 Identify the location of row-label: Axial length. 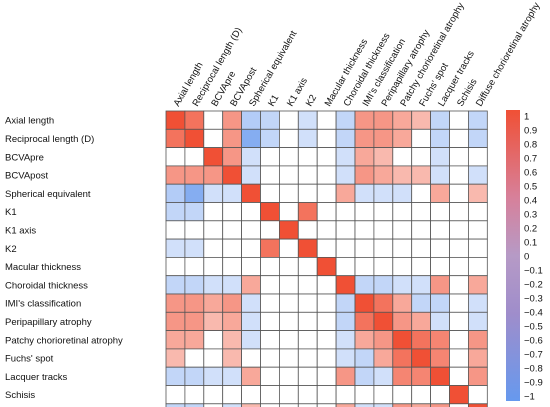
(29, 121).